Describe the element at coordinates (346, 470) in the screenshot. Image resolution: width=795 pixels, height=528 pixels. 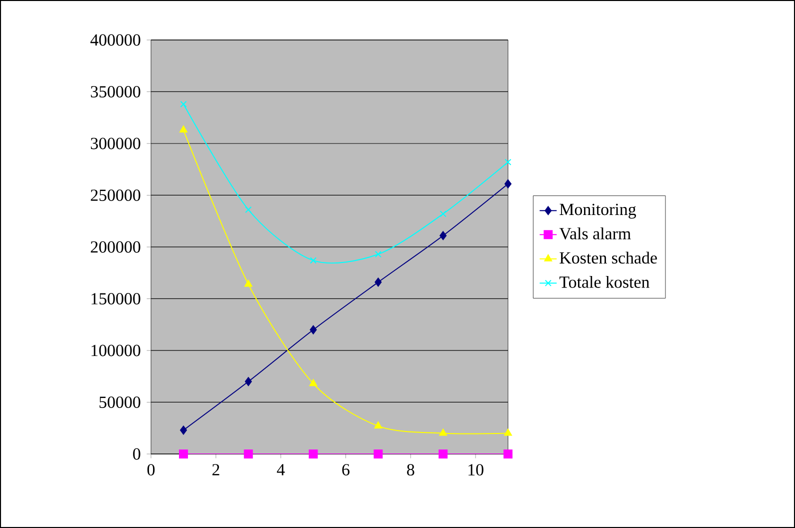
I see `x-tick-label: 6` at that location.